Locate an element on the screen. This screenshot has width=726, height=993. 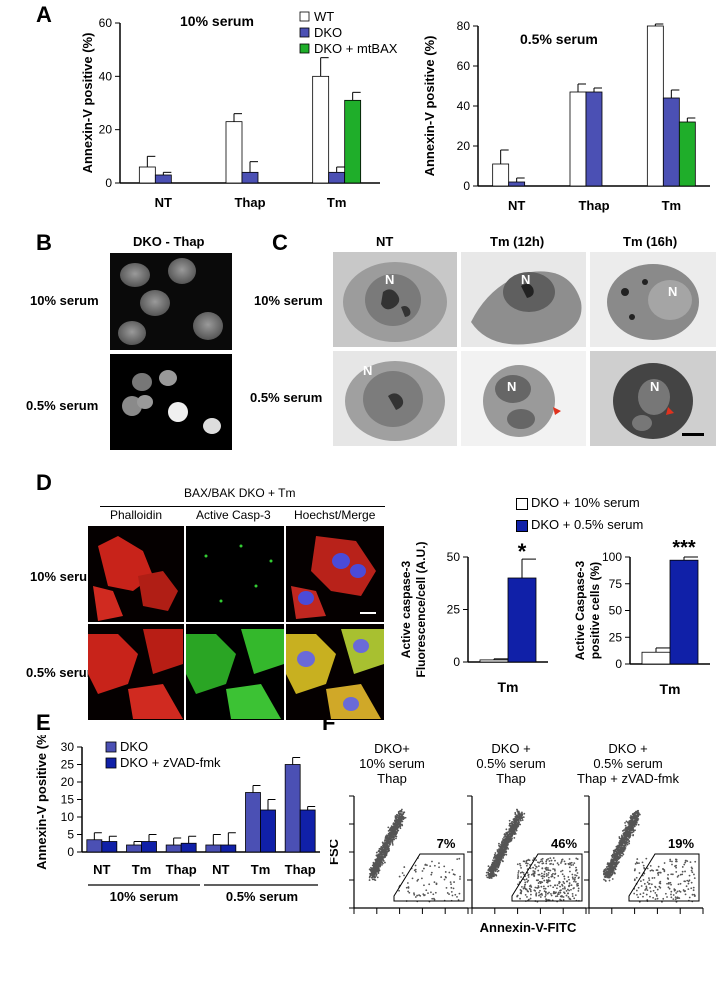
divider is located at coordinates (242, 506).